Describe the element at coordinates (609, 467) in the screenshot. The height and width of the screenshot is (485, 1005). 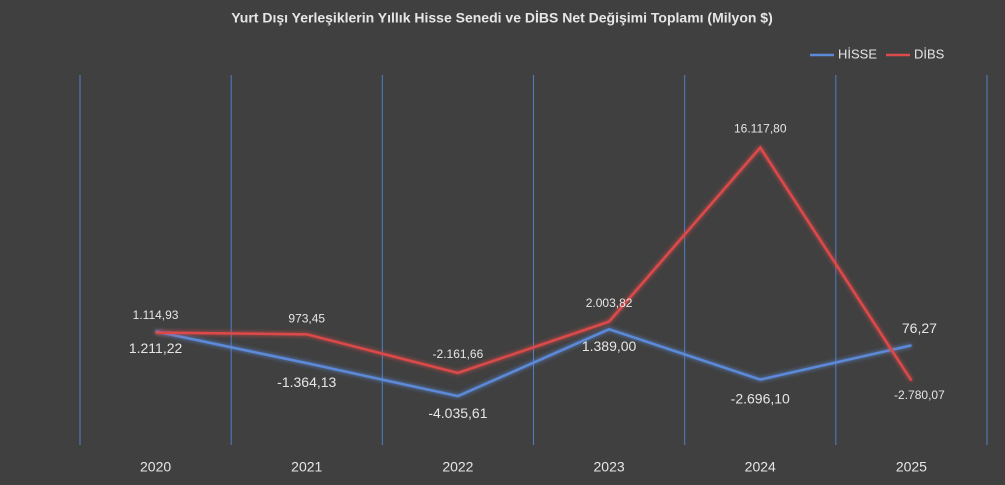
I see `x-tick-label: 2023` at that location.